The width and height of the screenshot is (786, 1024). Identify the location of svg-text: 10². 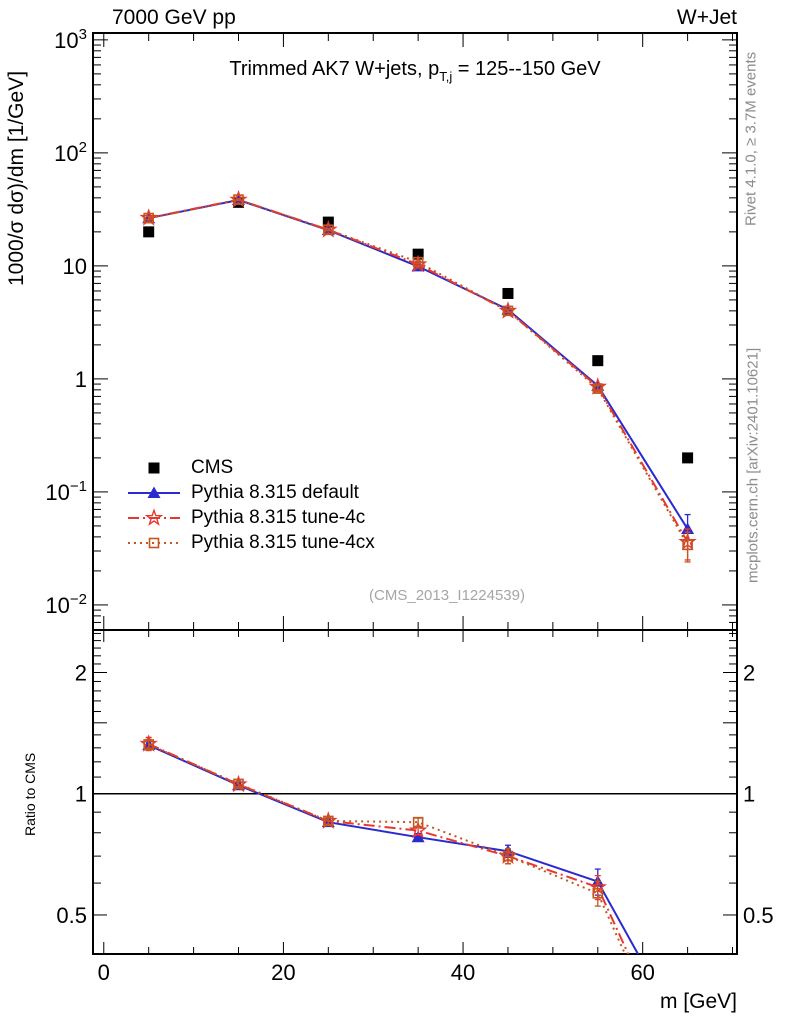
(70, 152).